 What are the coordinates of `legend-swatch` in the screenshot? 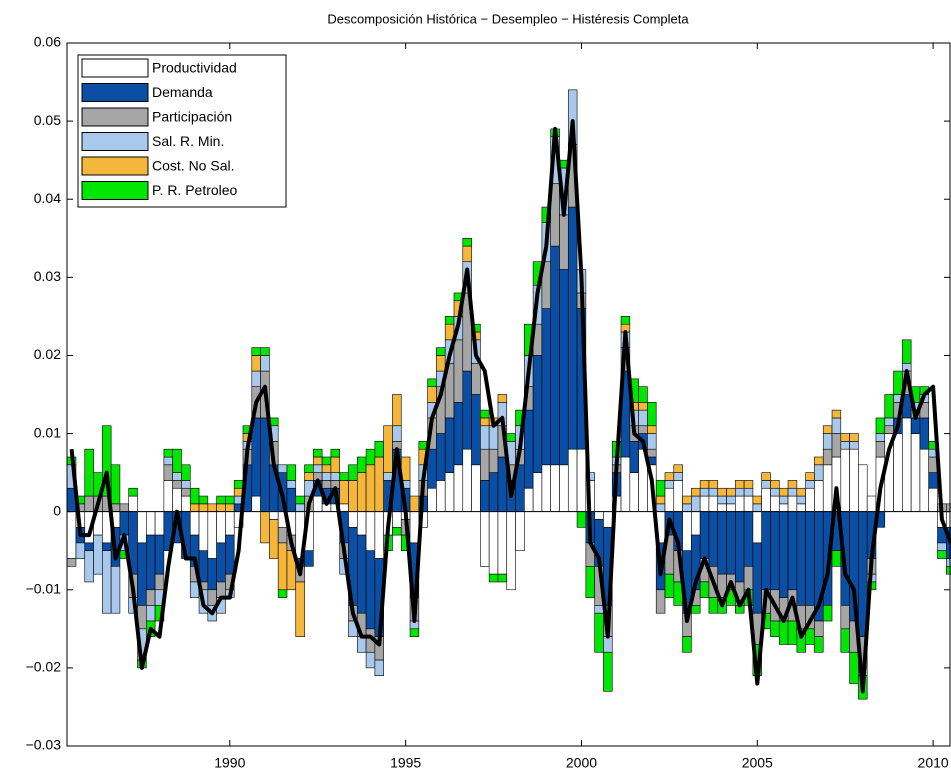 It's located at (115, 68).